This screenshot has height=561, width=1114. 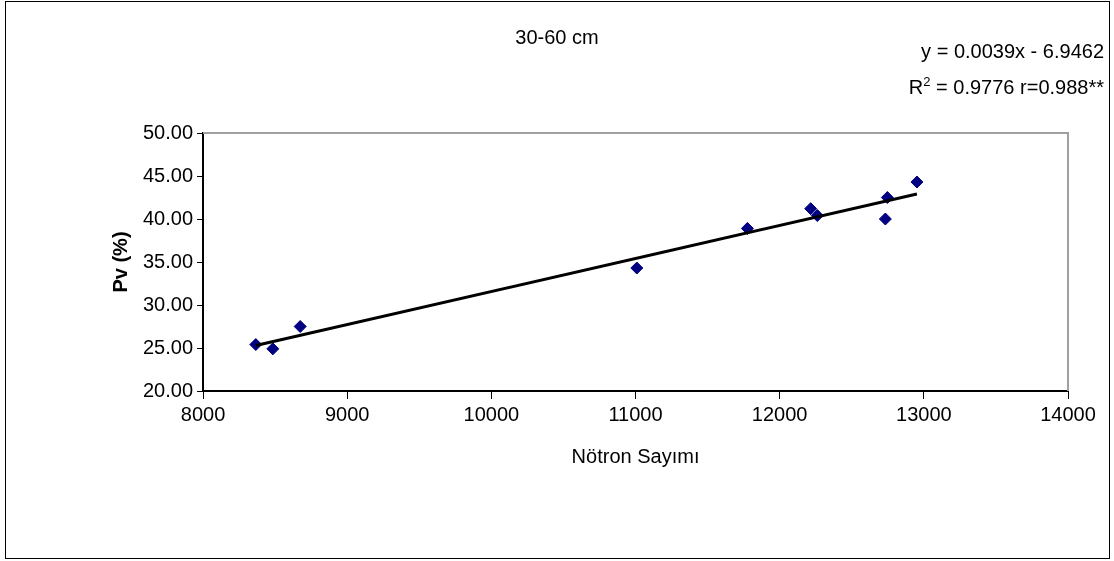 I want to click on y-tick-label: 45.00, so click(x=168, y=174).